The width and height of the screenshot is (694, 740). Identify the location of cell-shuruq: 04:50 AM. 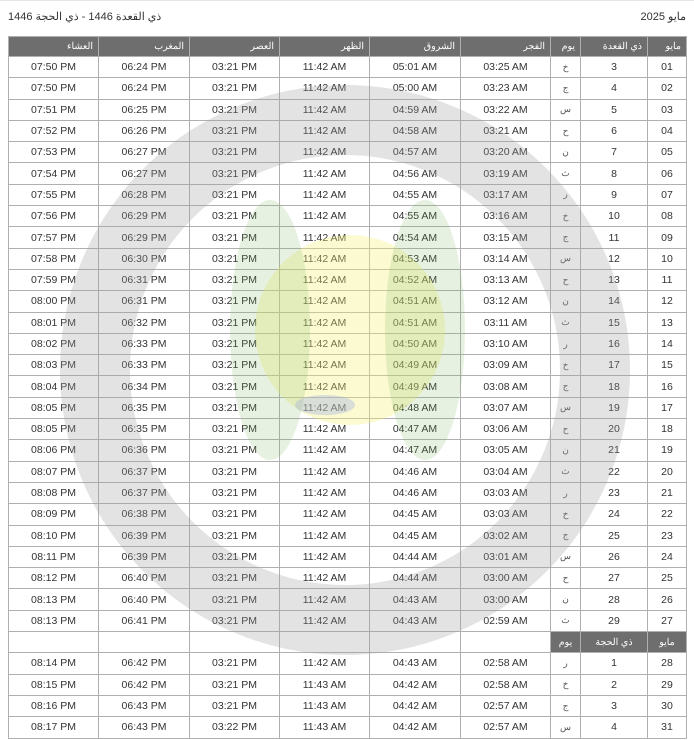
(415, 344).